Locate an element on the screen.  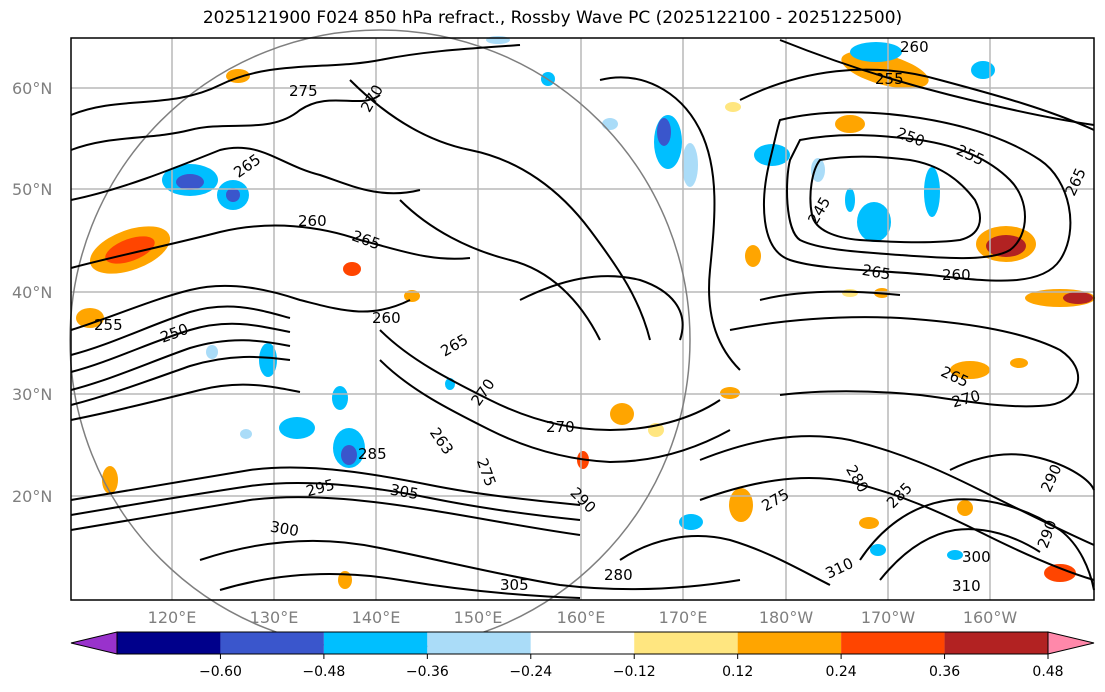
colorbar-tick-label: −0.36 is located at coordinates (427, 672).